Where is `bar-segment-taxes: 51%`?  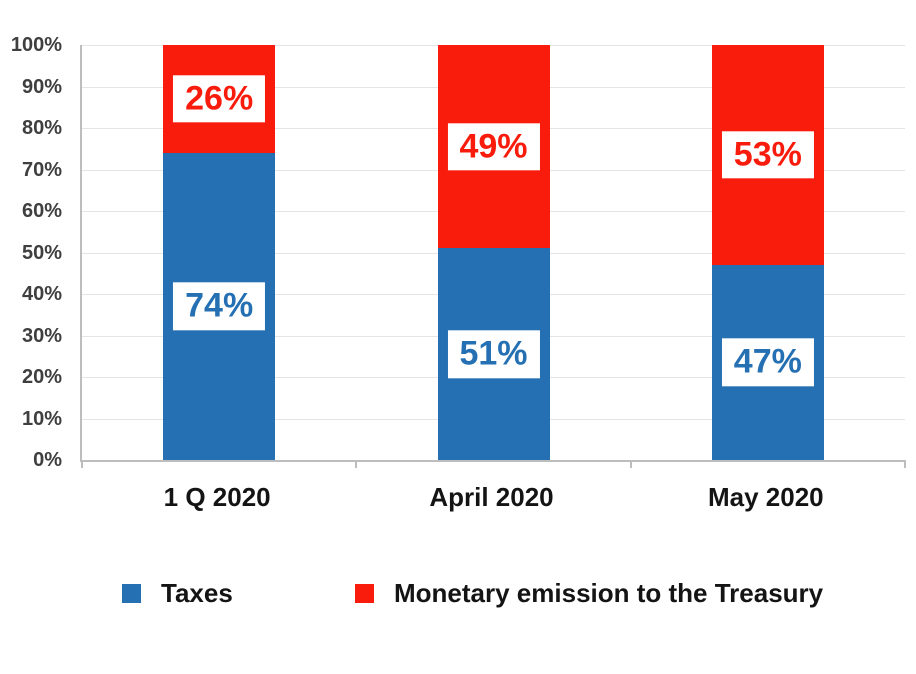
bar-segment-taxes: 51% is located at coordinates (493, 354).